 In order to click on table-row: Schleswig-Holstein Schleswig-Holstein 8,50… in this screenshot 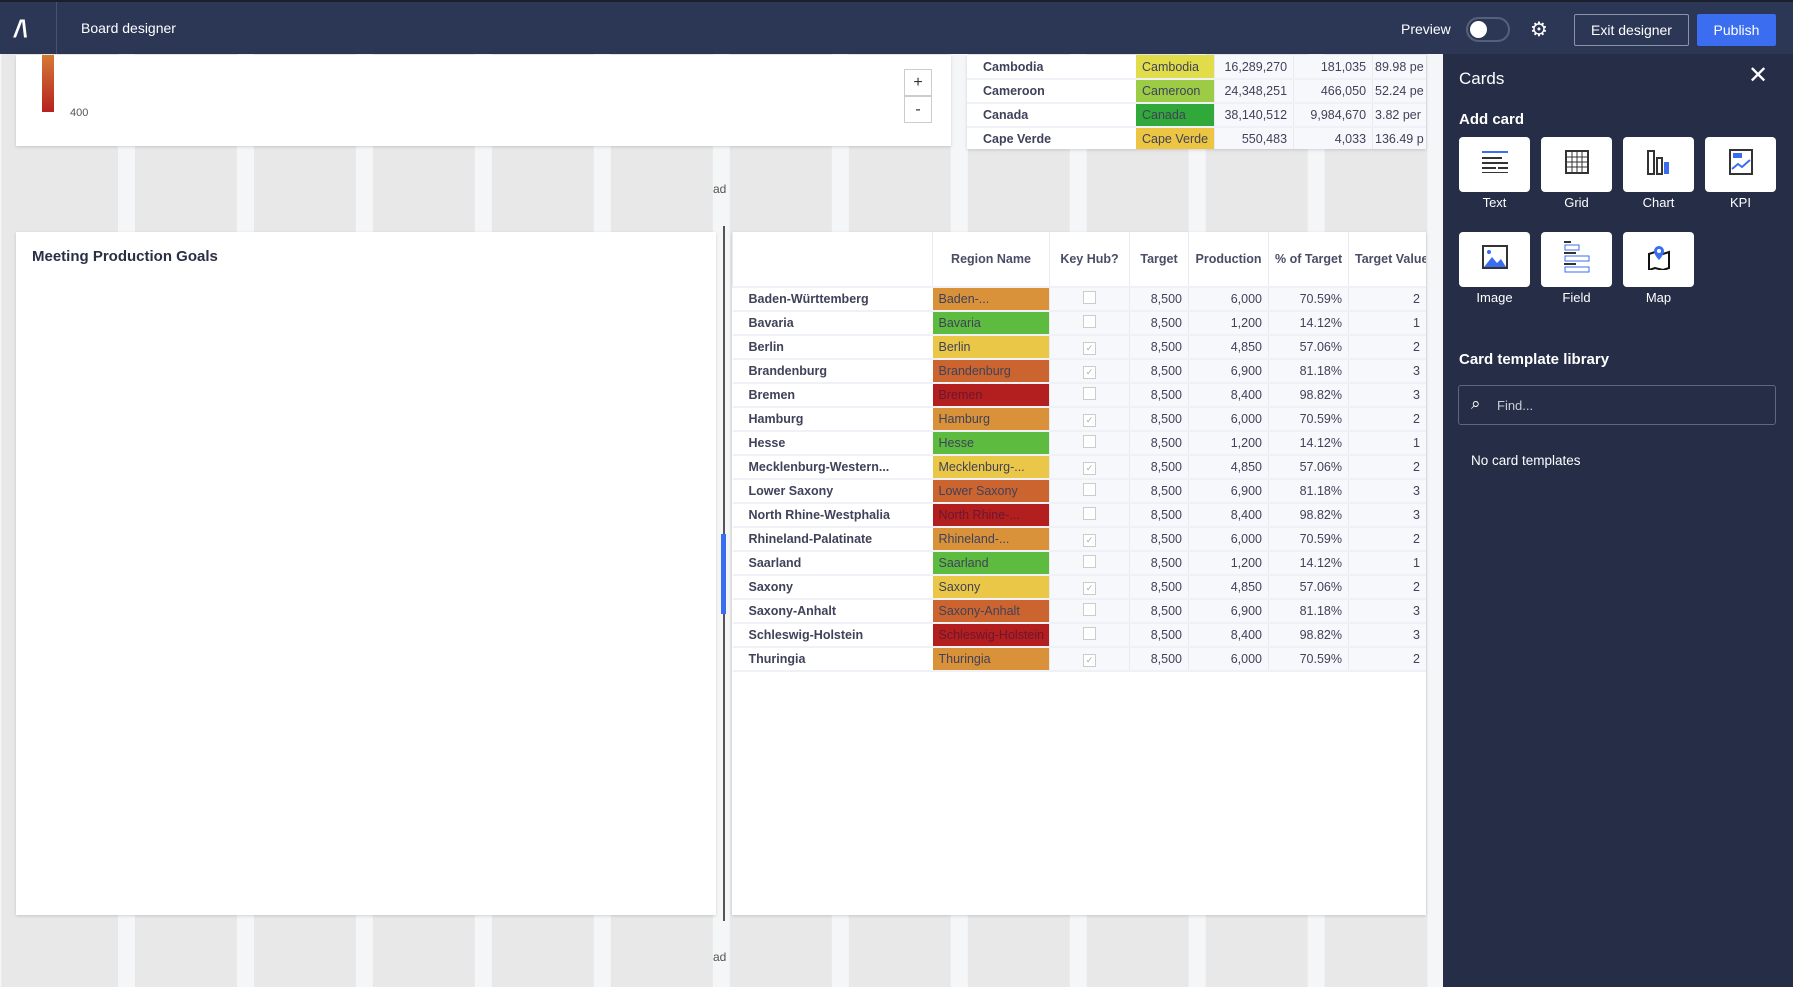, I will do `click(1079, 635)`.